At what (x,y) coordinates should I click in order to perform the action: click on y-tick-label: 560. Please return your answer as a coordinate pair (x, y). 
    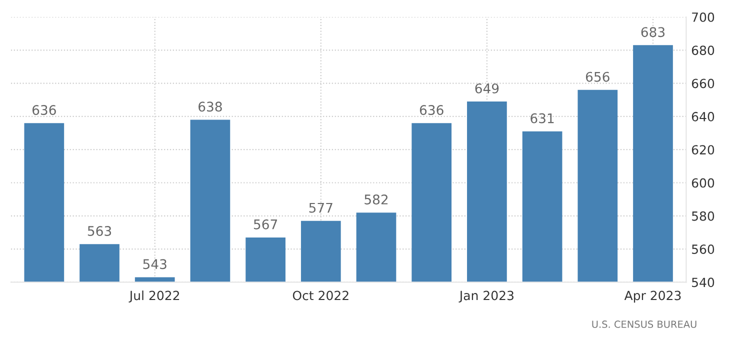
    Looking at the image, I should click on (703, 249).